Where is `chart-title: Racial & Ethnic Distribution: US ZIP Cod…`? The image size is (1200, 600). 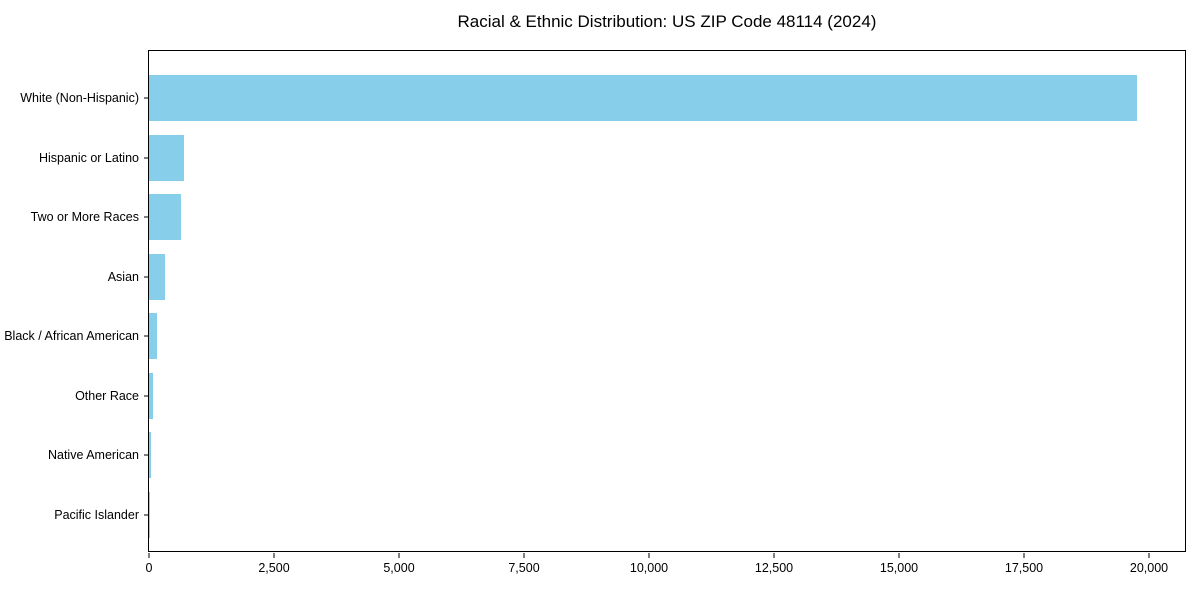
chart-title: Racial & Ethnic Distribution: US ZIP Cod… is located at coordinates (667, 21).